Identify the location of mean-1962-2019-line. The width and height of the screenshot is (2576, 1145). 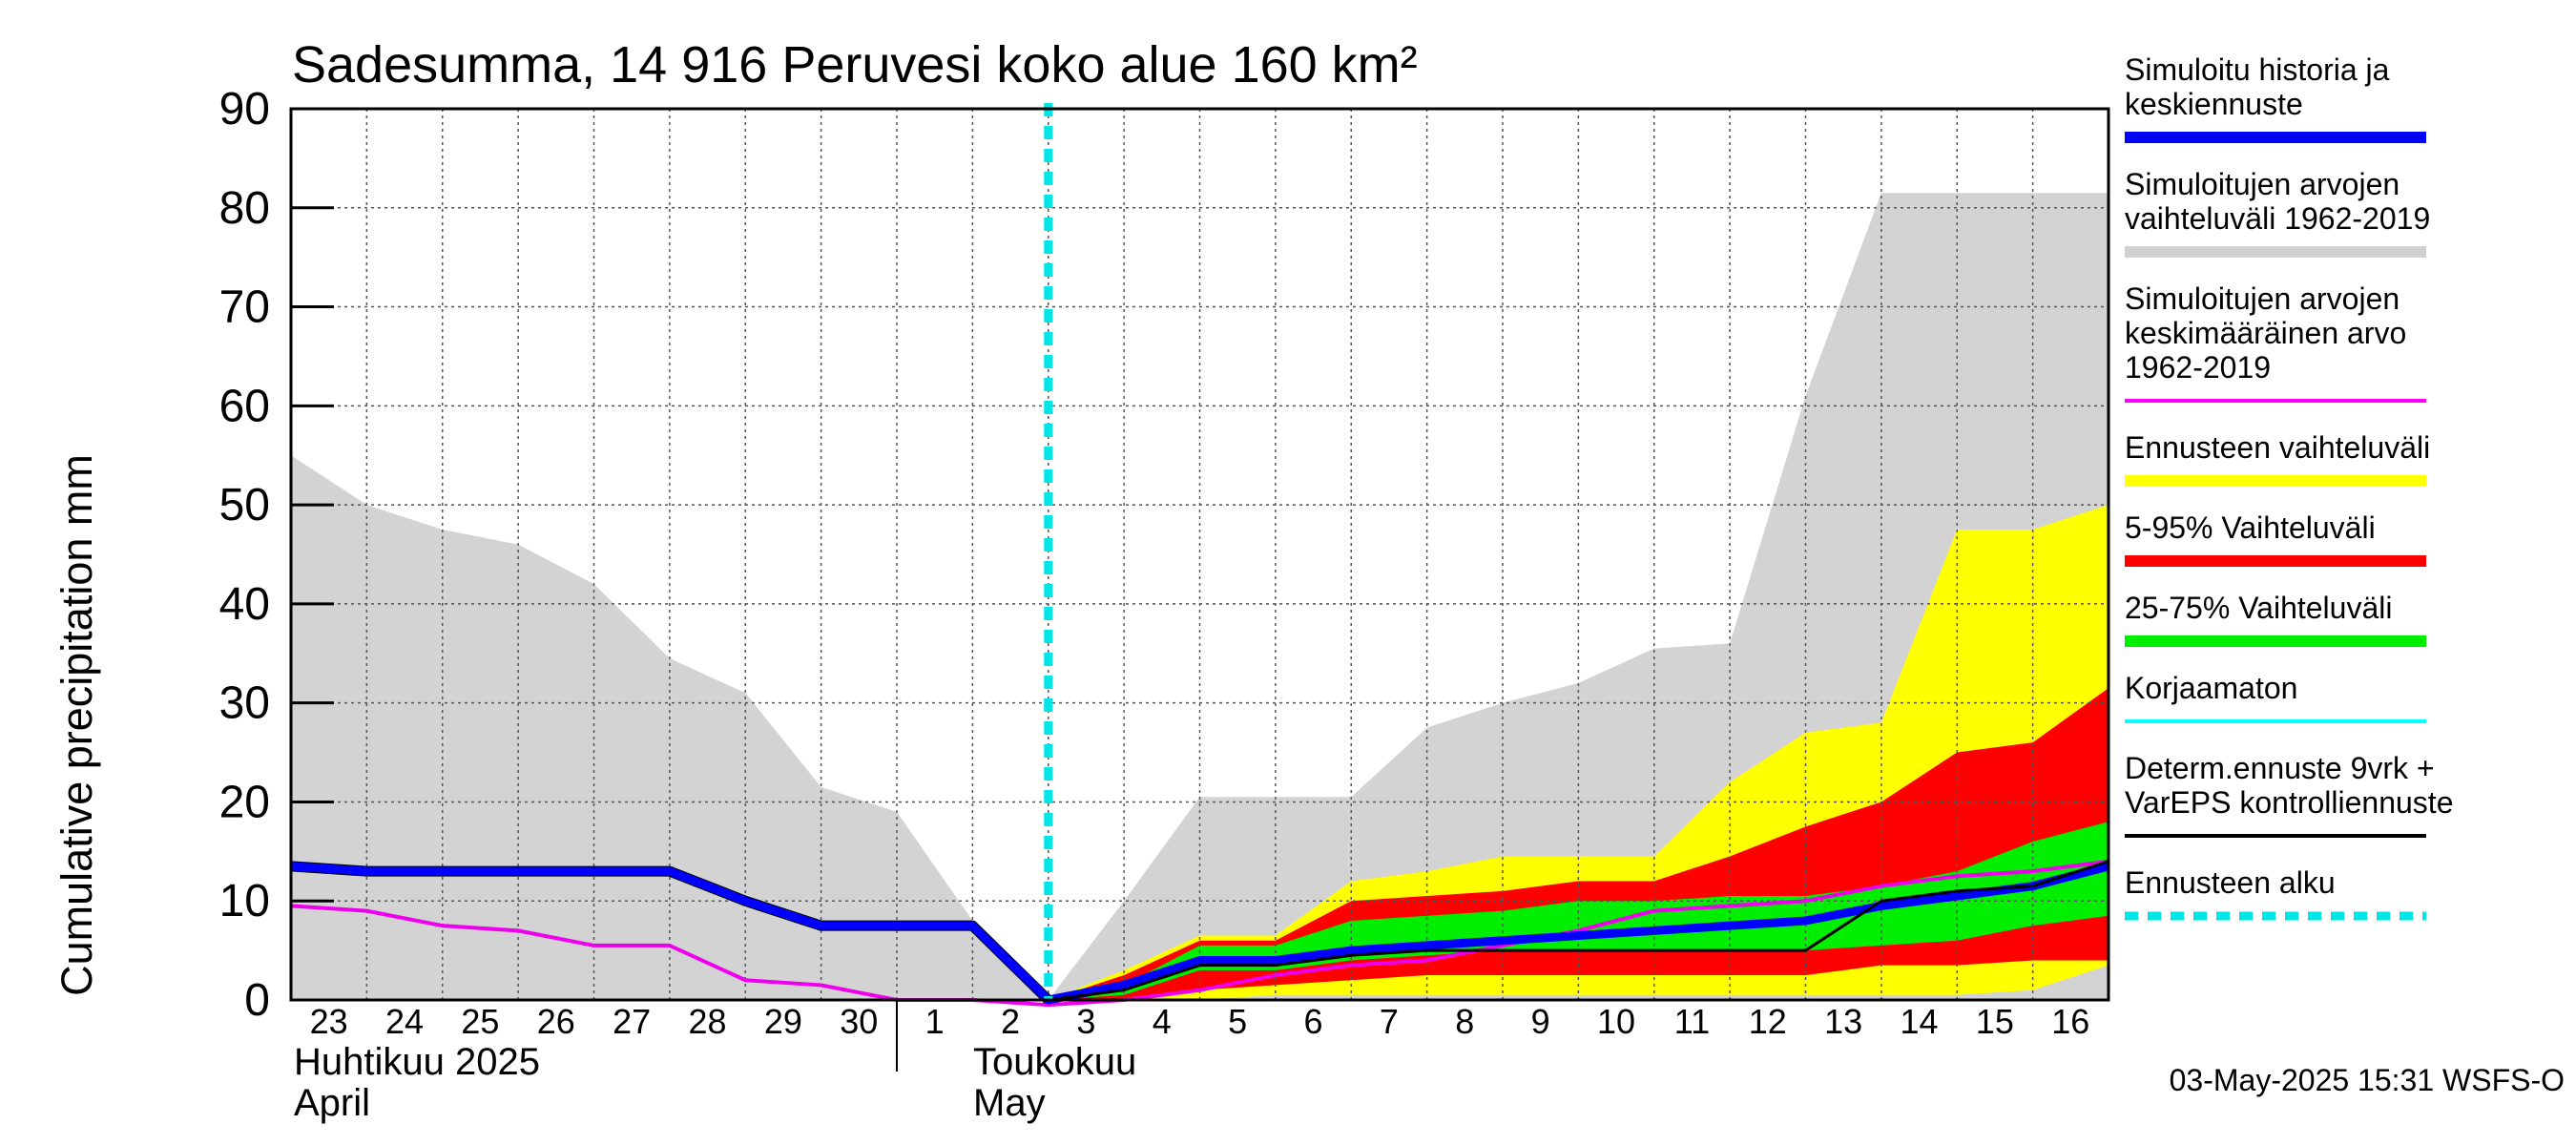
(1199, 933).